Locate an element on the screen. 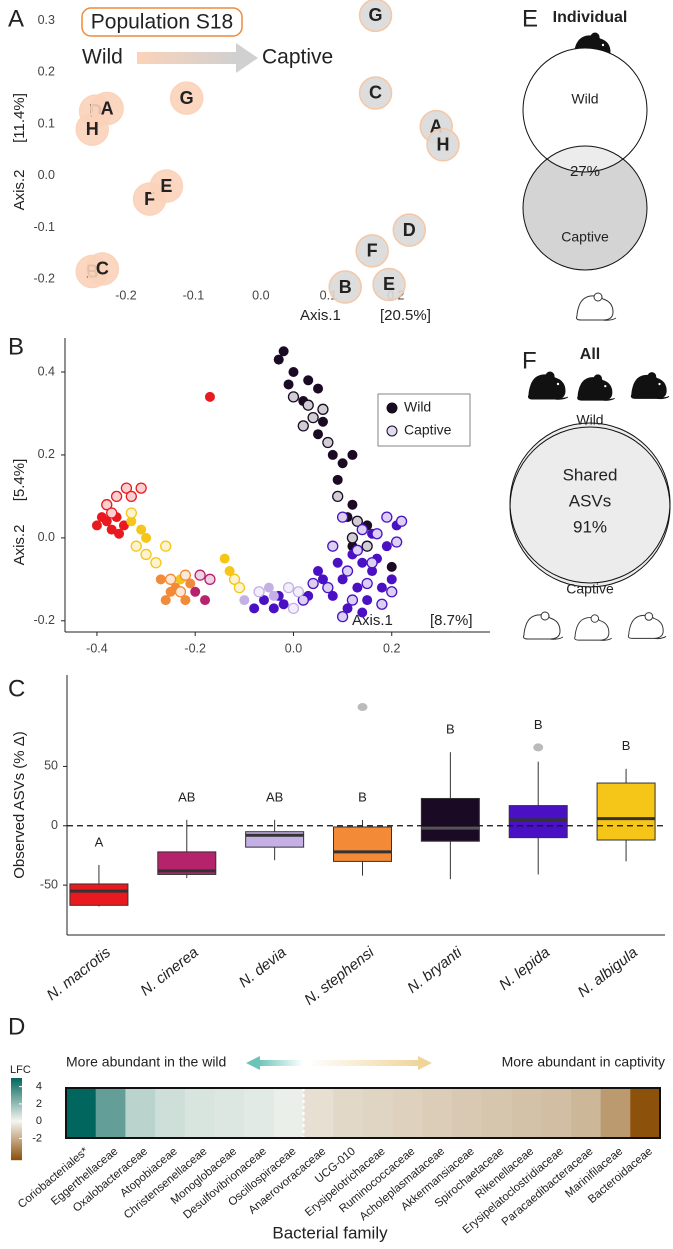  venn-set-label: Wild is located at coordinates (589, 420).